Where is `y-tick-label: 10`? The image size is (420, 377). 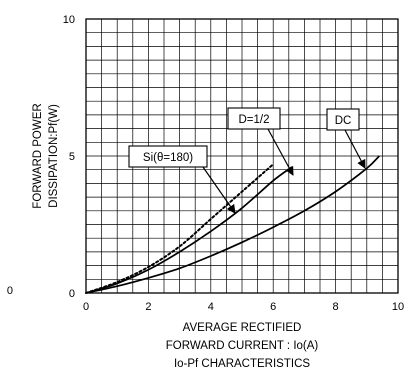 y-tick-label: 10 is located at coordinates (69, 20).